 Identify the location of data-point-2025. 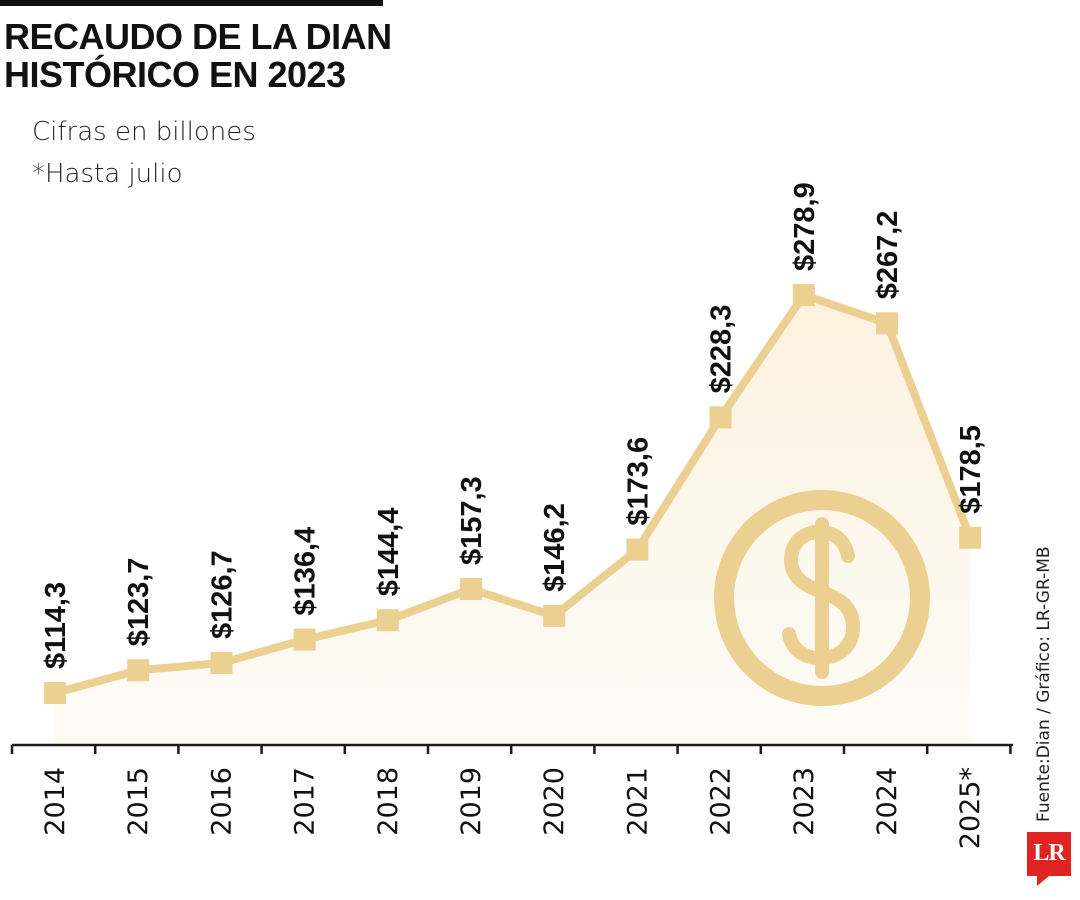
(970, 537).